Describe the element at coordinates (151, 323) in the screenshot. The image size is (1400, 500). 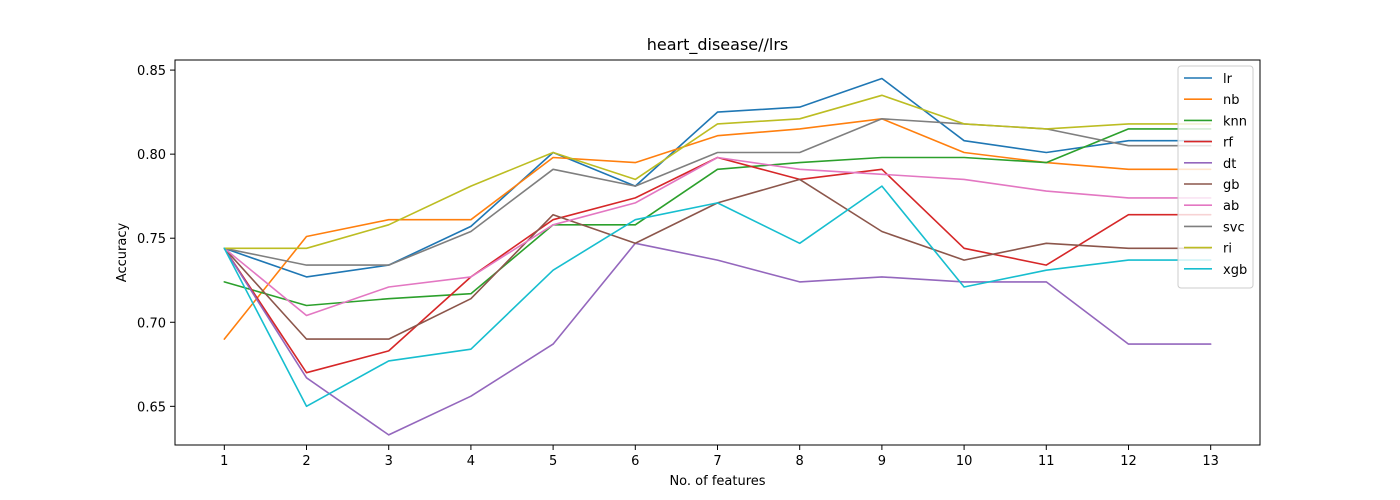
I see `y-tick-label: 0.70` at that location.